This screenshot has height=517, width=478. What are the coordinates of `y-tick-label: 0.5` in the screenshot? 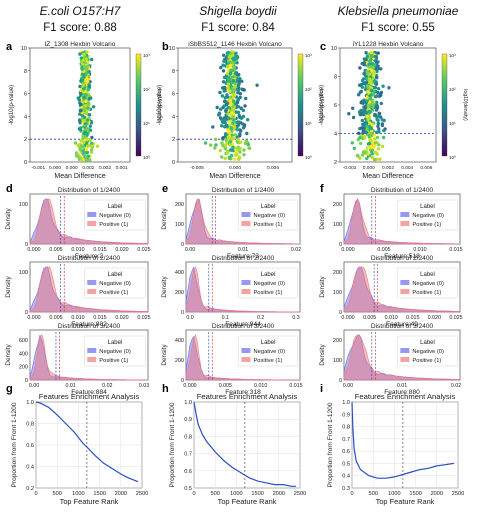 It's located at (188, 489).